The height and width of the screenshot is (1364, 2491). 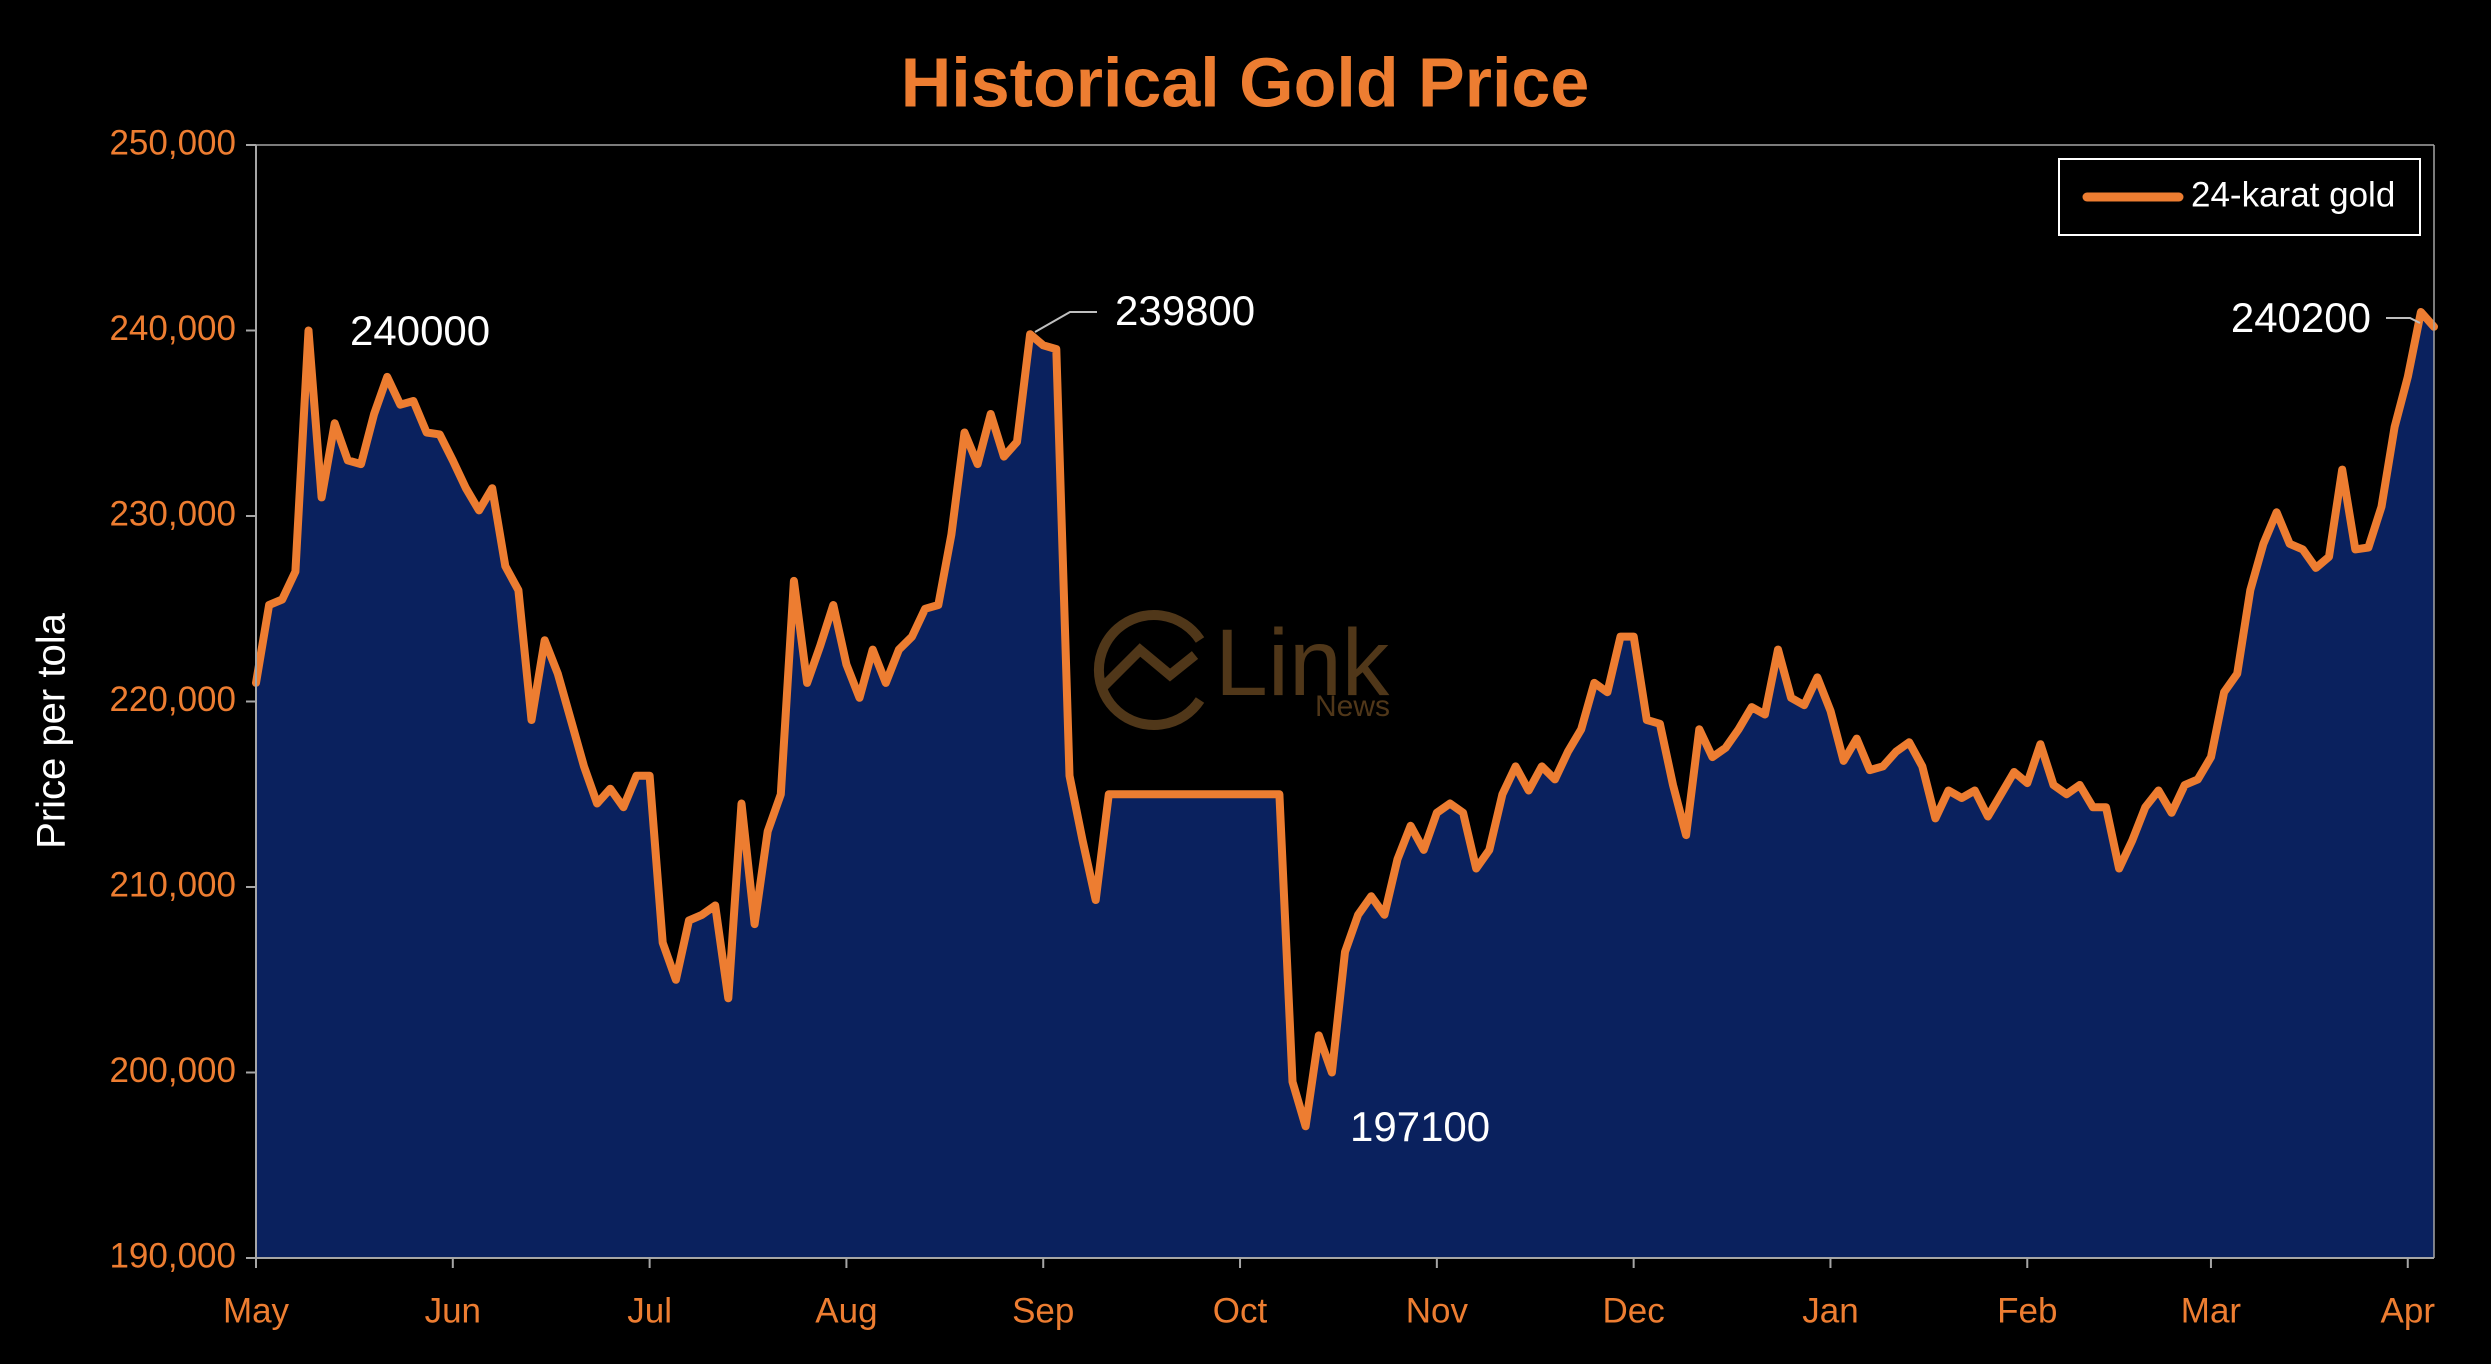 I want to click on y-tick-label: 190,000, so click(x=172, y=1255).